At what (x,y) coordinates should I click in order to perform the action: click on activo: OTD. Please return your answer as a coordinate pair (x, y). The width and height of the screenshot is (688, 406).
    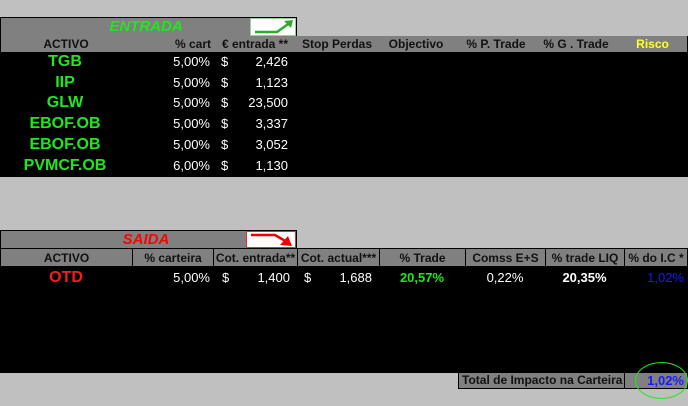
    Looking at the image, I should click on (66, 277).